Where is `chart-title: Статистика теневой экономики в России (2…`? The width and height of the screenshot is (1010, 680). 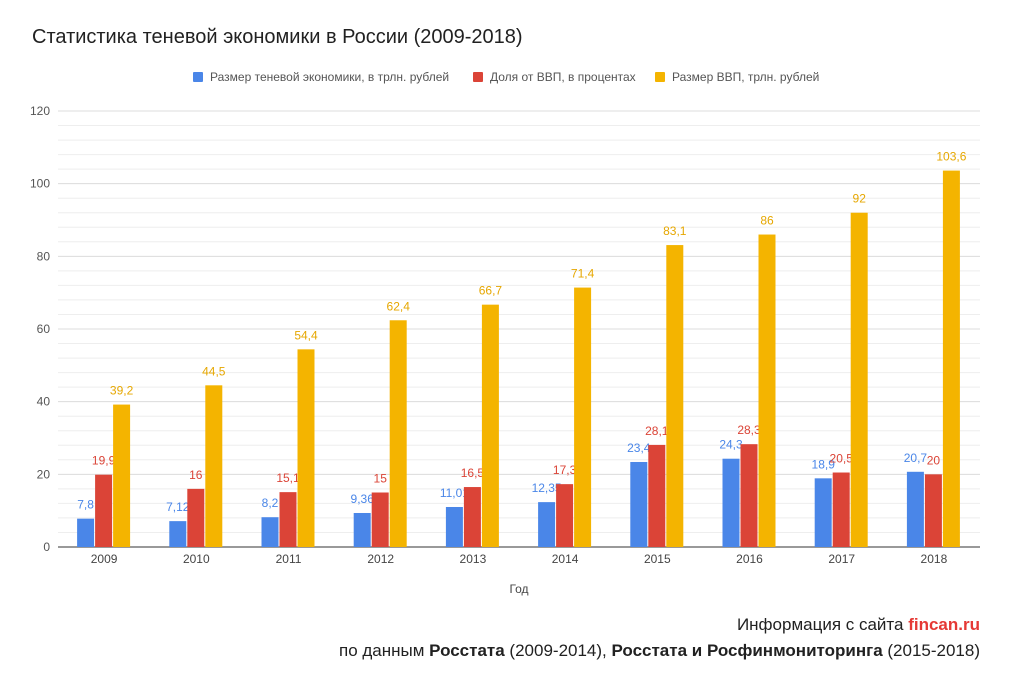 chart-title: Статистика теневой экономики в России (2… is located at coordinates (277, 37).